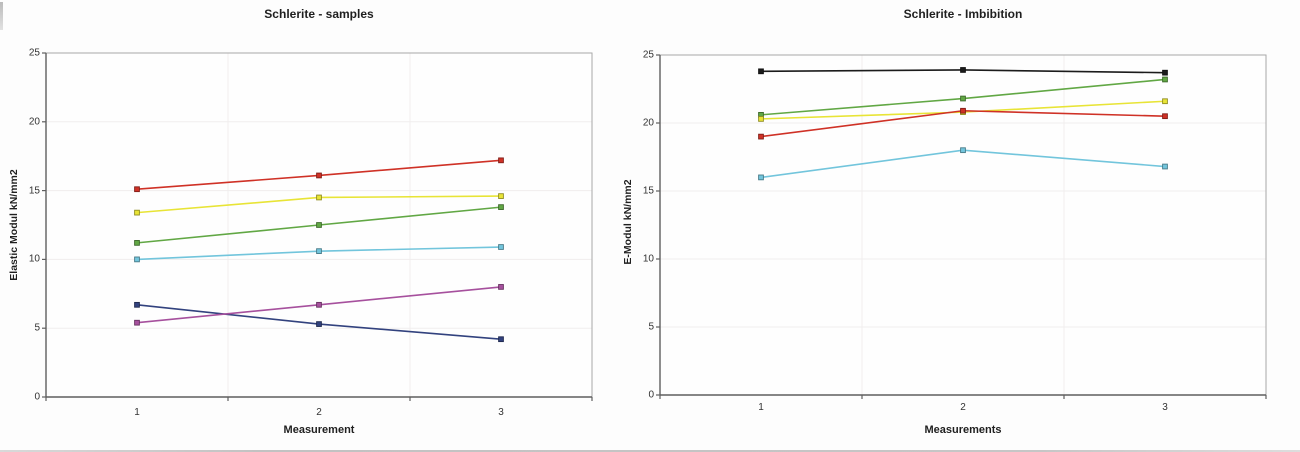 The height and width of the screenshot is (452, 1300). I want to click on scan-artifact-mark, so click(1, 16).